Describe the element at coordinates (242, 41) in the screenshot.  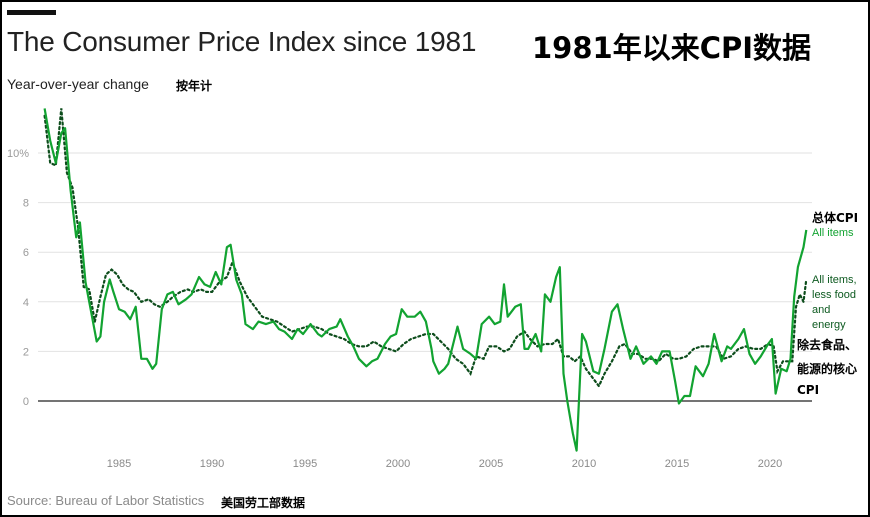
I see `chart-title: The Consumer Price Index since 1981` at that location.